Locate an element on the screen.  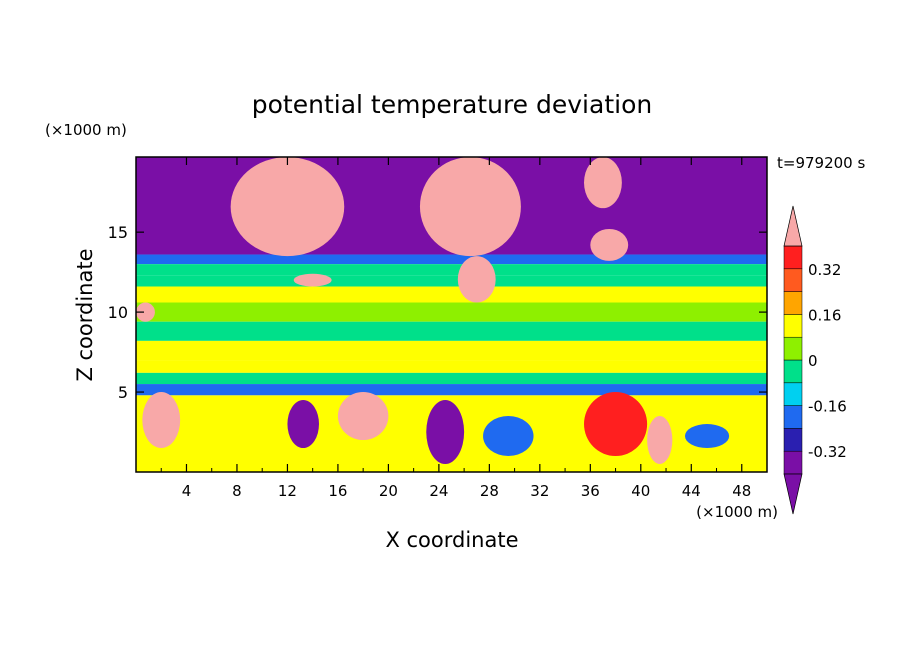
y-tick-label: 5 is located at coordinates (123, 392).